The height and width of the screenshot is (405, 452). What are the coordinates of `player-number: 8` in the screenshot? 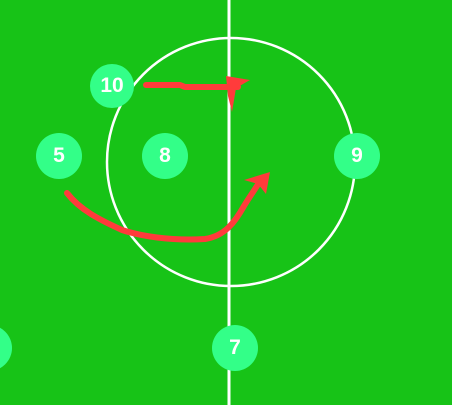 It's located at (165, 155).